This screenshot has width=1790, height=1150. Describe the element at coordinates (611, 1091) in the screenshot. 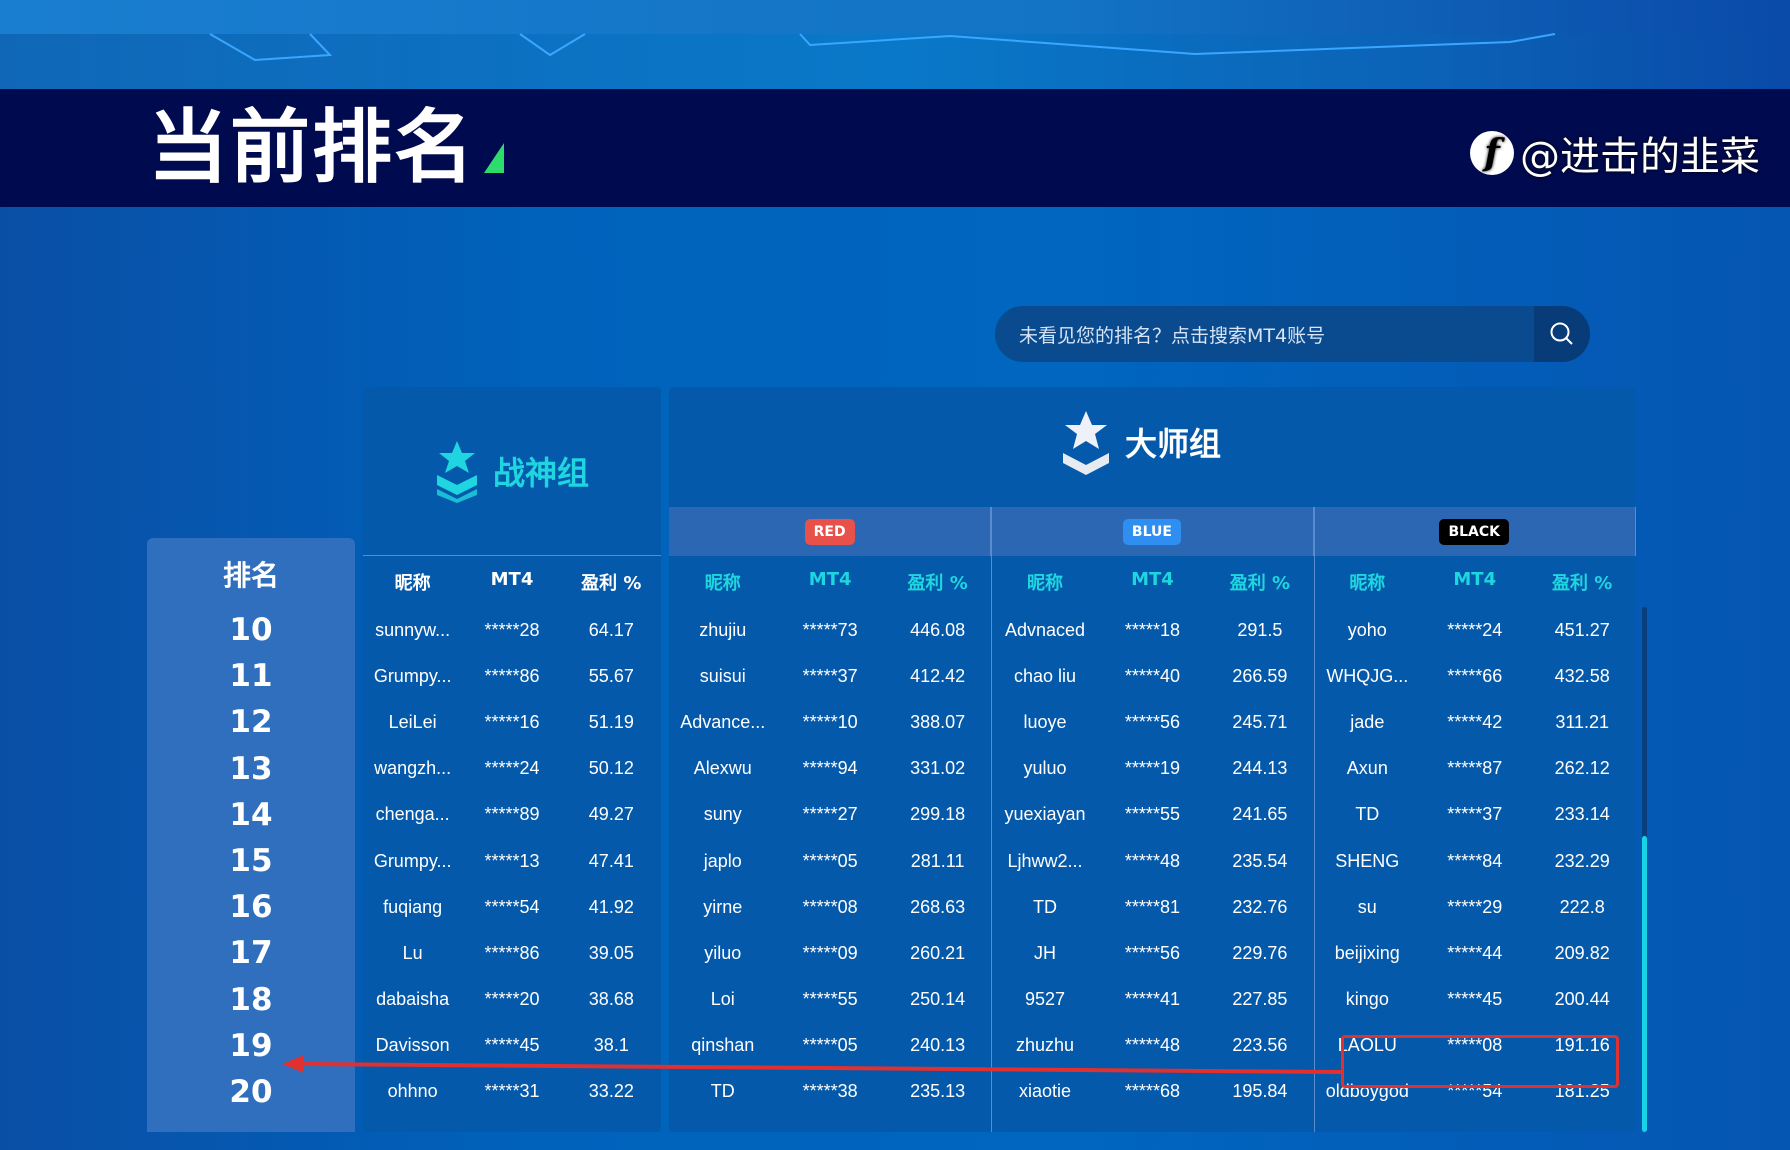

I see `profit-percent: 33.22` at that location.